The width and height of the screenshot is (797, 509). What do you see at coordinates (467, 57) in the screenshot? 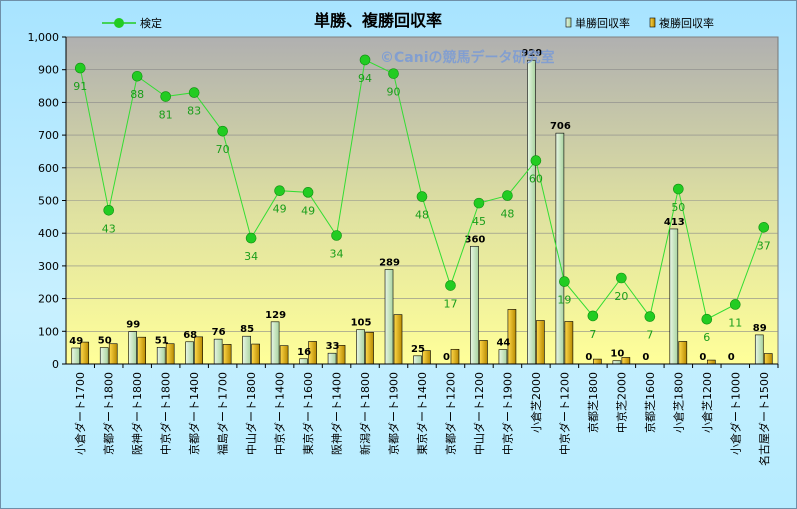
I see `watermark: ©Caniの競馬データ研究室` at bounding box center [467, 57].